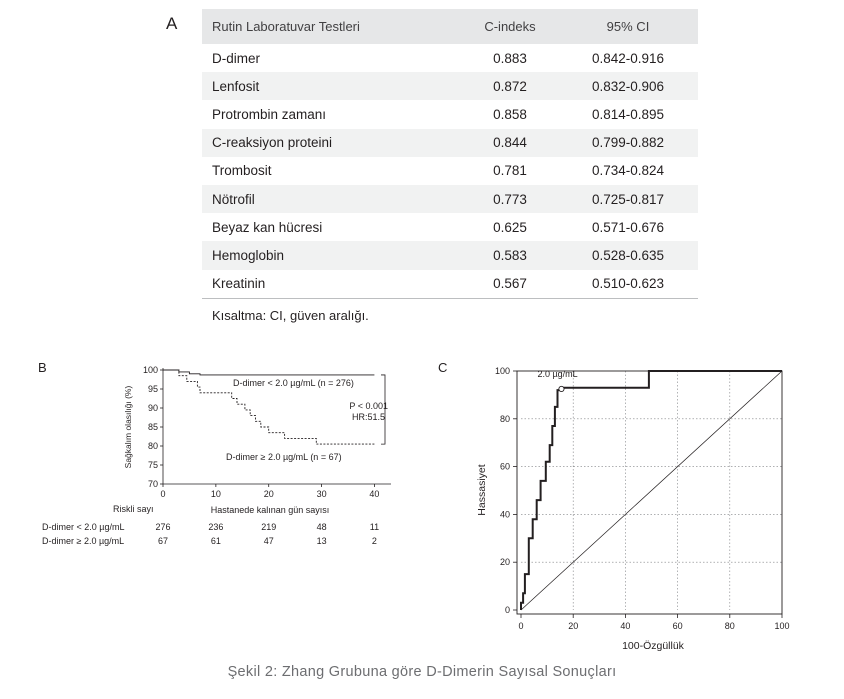 Image resolution: width=844 pixels, height=699 pixels. I want to click on y-tick-label: 75, so click(153, 465).